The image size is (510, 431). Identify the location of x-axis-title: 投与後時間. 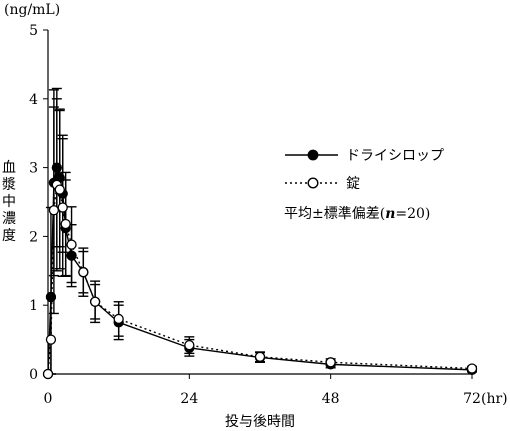
(260, 422).